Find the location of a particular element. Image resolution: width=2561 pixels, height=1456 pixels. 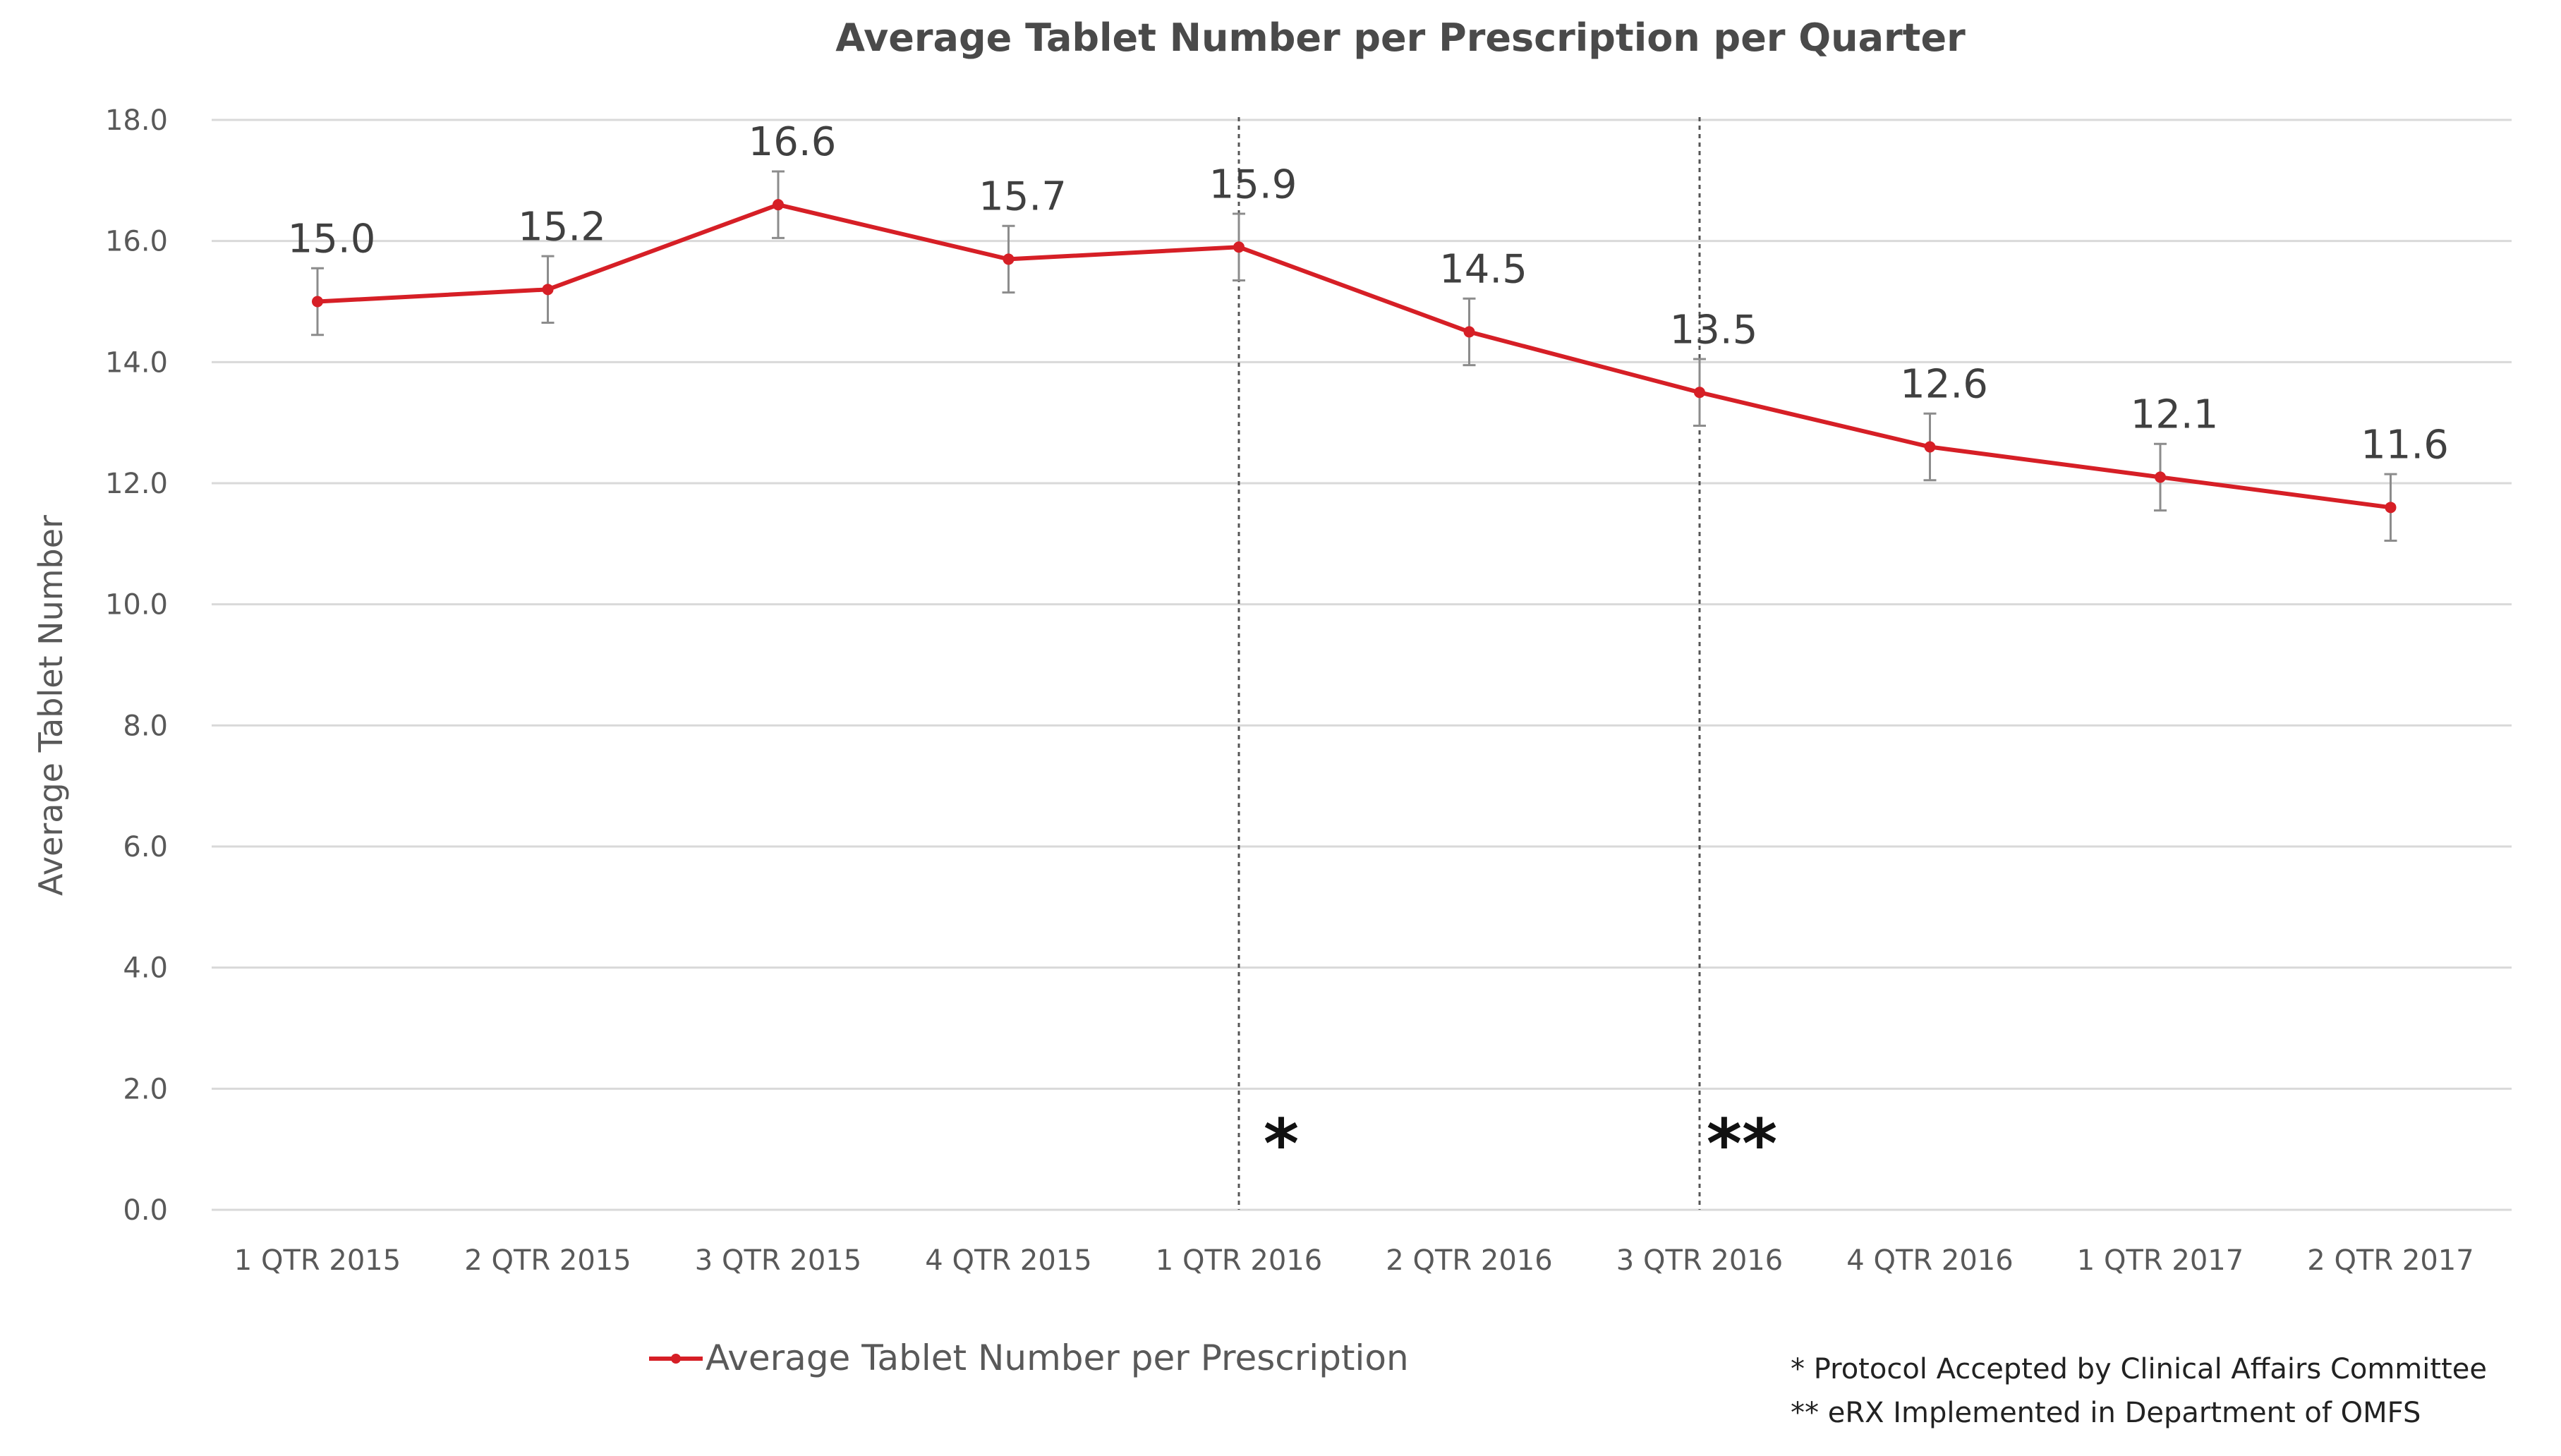

x-tick-label: 2 QTR 2016 is located at coordinates (1469, 1261).